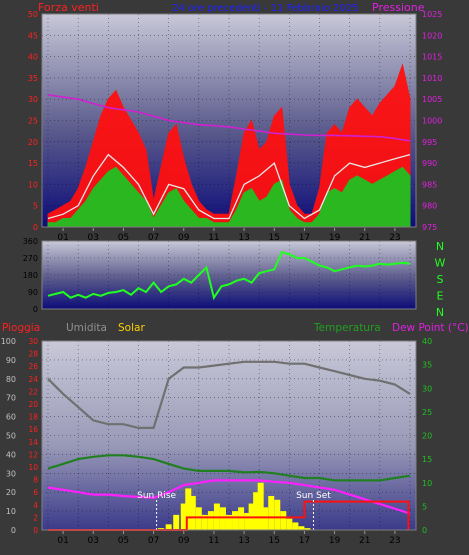  Describe the element at coordinates (33, 454) in the screenshot. I see `y-tick-label: 12` at that location.